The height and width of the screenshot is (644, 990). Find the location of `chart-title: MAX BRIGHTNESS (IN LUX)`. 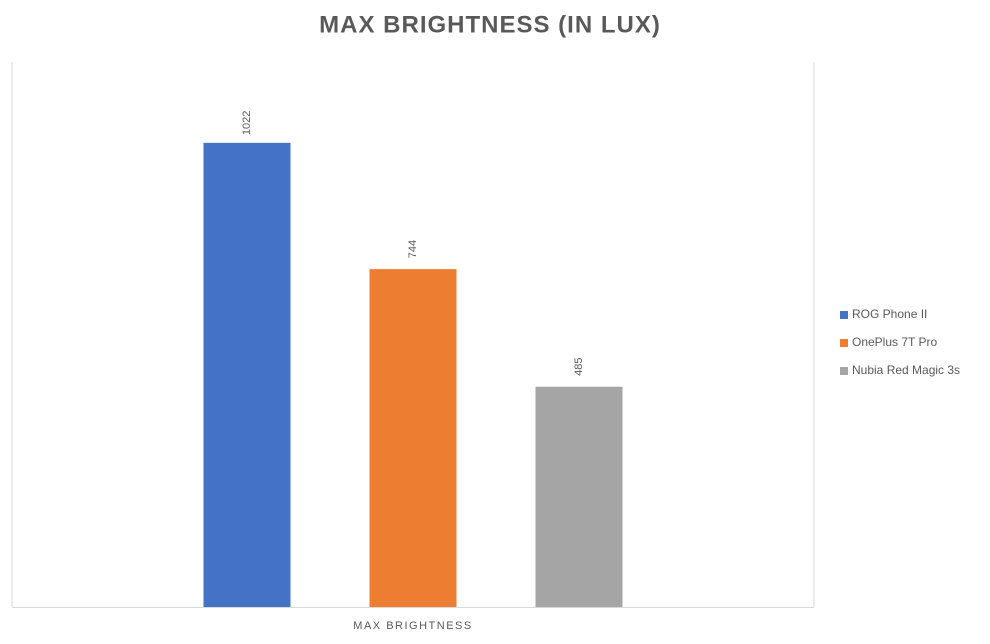

chart-title: MAX BRIGHTNESS (IN LUX) is located at coordinates (490, 24).